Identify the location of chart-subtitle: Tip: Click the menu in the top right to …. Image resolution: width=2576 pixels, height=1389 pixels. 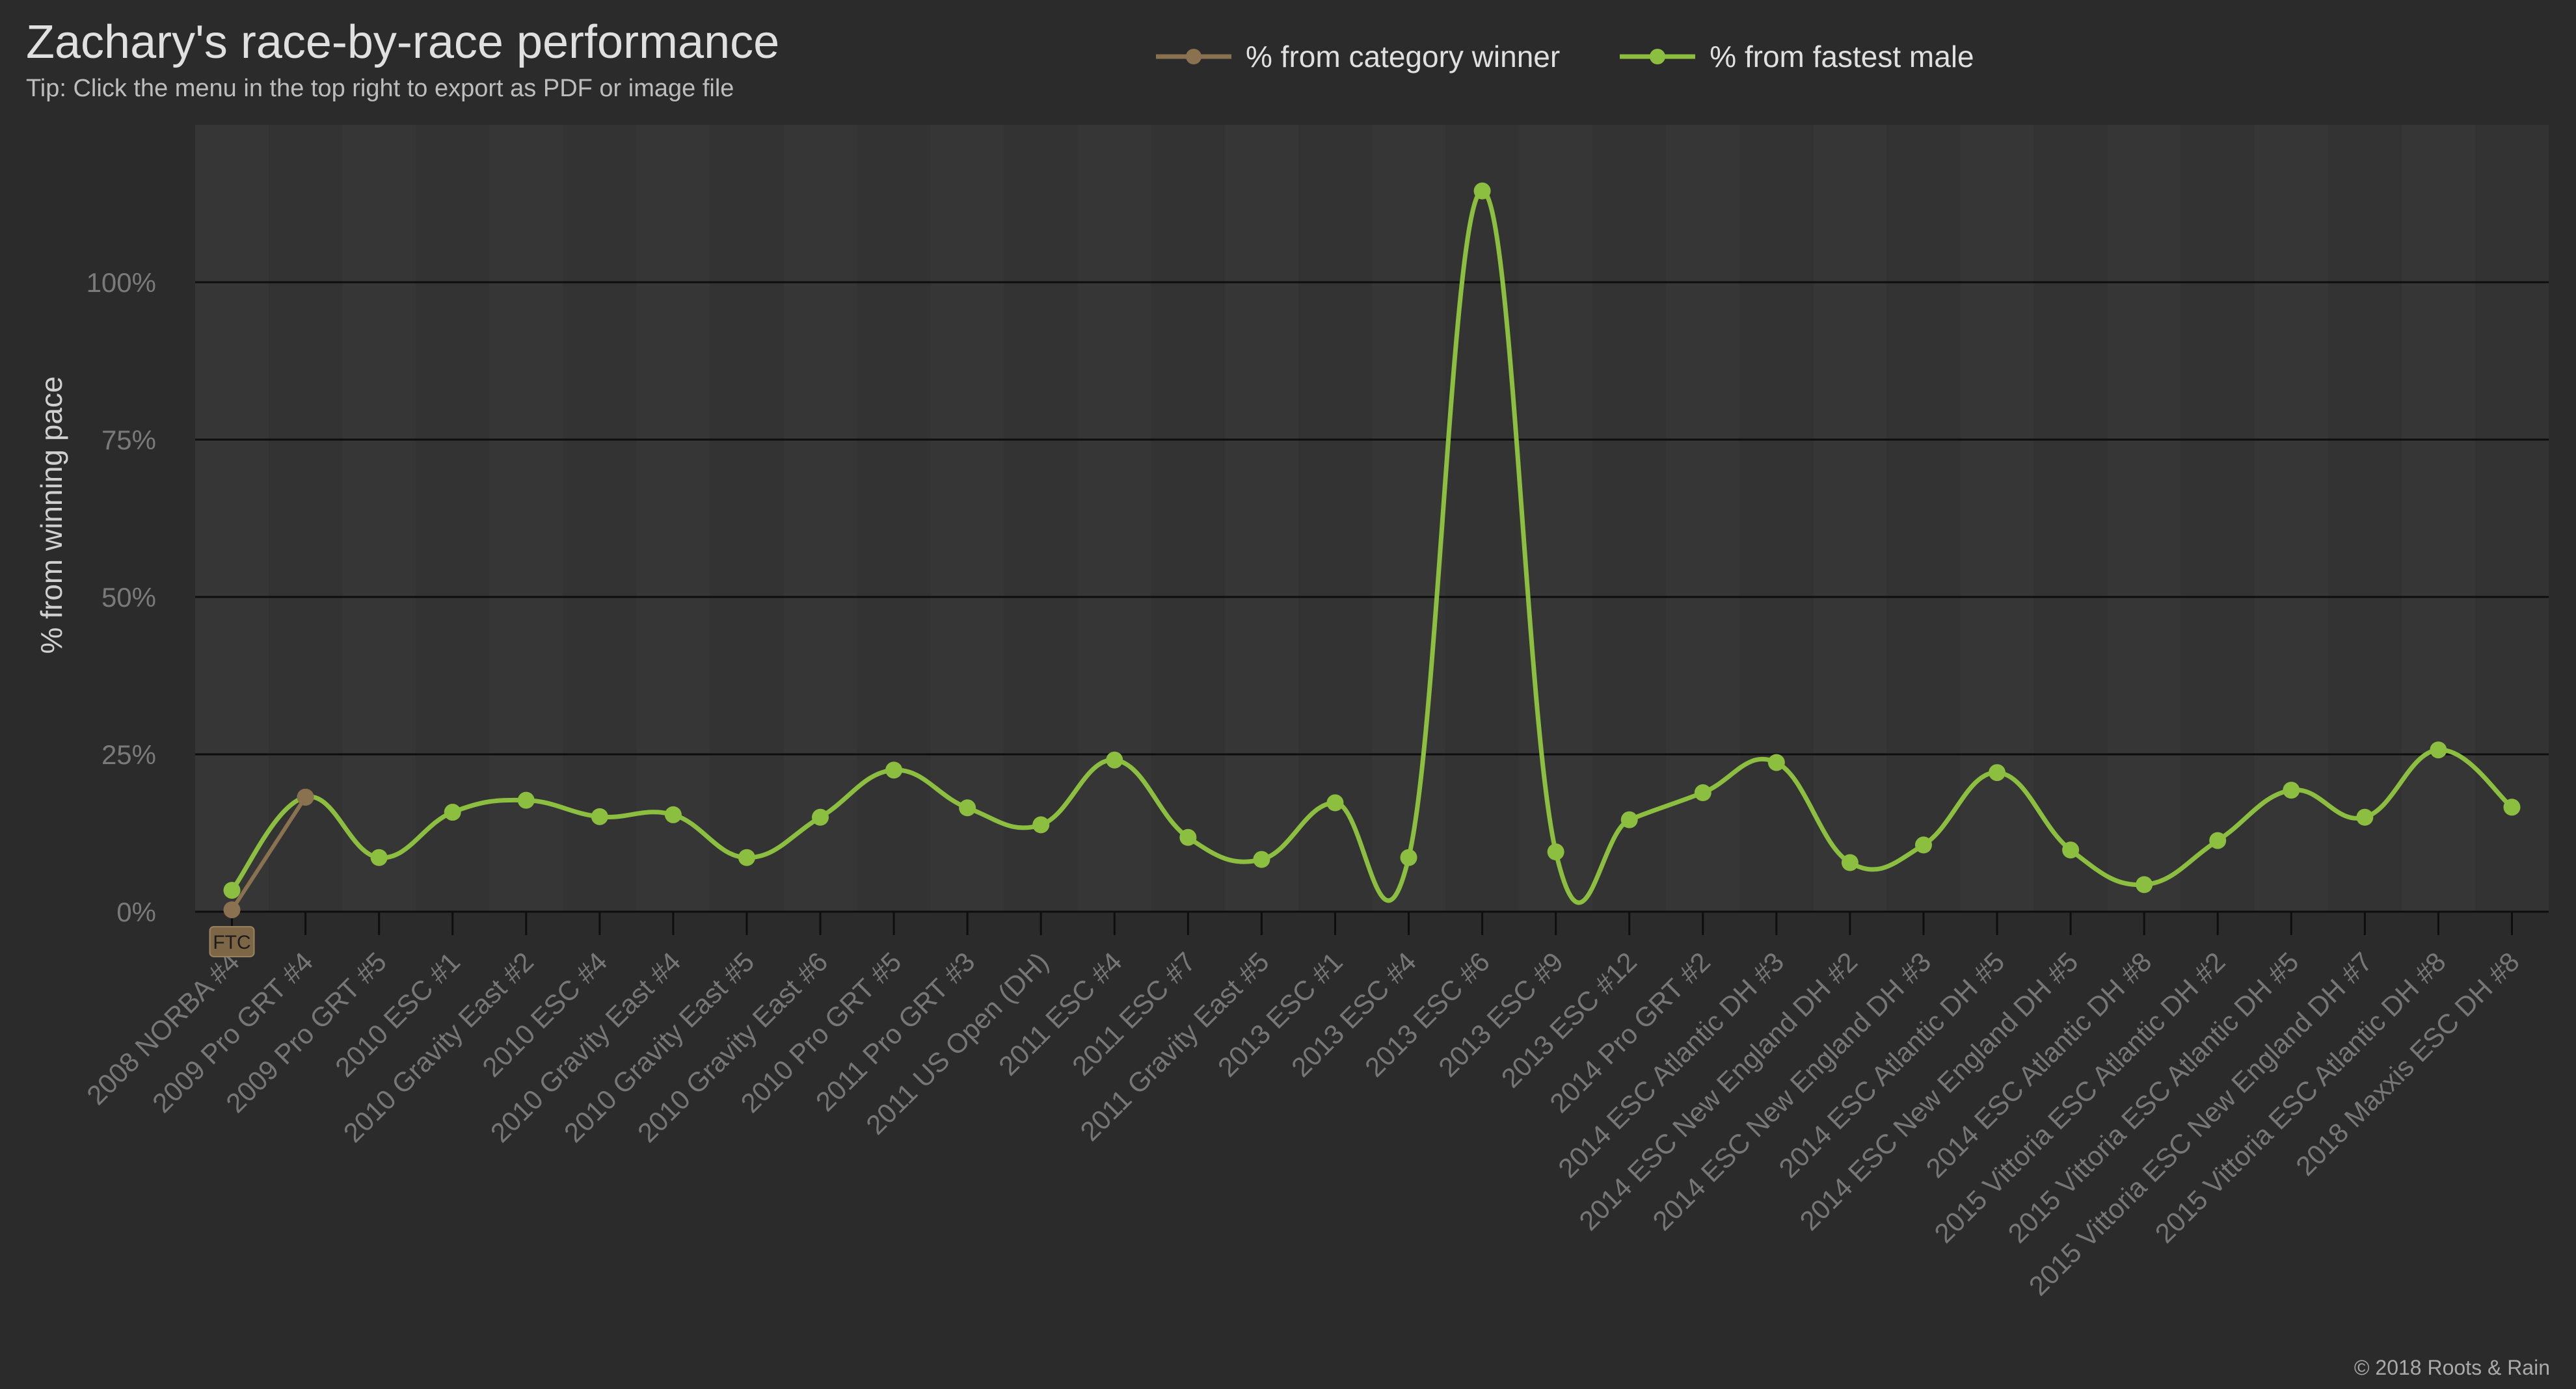
(380, 88).